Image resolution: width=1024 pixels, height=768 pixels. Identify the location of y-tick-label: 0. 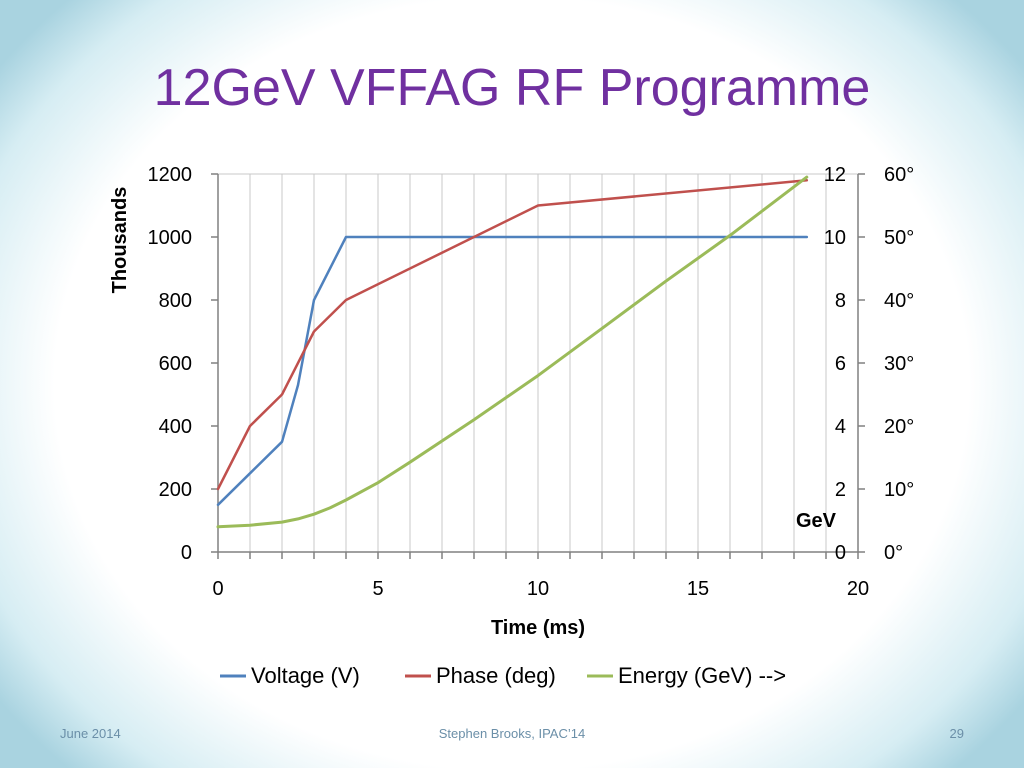
(186, 553).